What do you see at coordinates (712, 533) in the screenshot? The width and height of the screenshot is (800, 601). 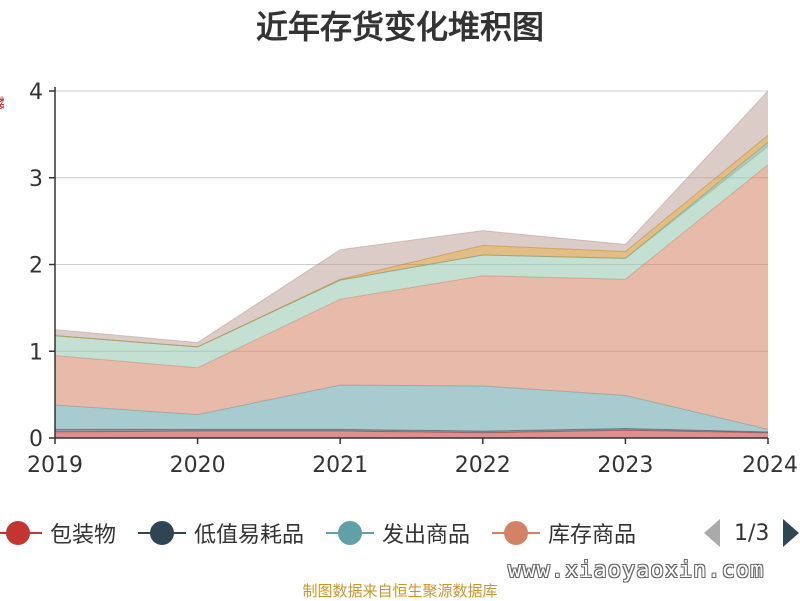 I see `page-prev-icon` at bounding box center [712, 533].